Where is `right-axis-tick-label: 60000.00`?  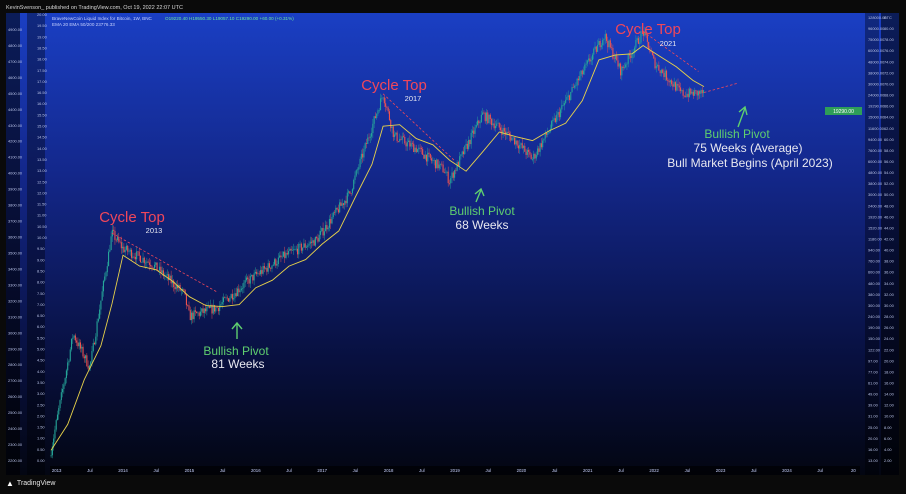 right-axis-tick-label: 60000.00 is located at coordinates (876, 50).